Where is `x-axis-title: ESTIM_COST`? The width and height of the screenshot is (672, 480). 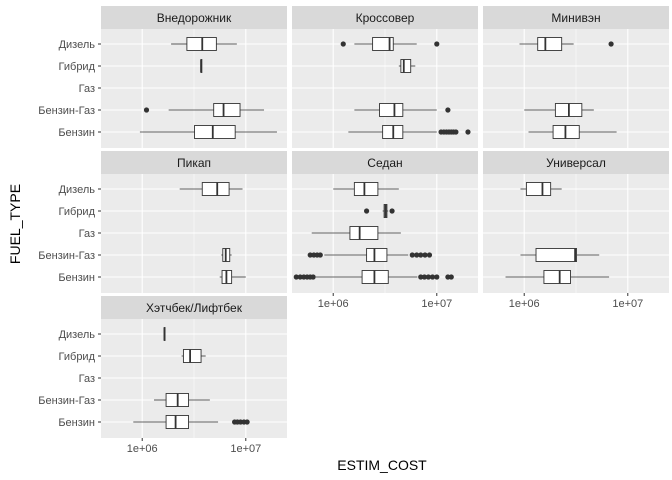
x-axis-title: ESTIM_COST is located at coordinates (382, 465).